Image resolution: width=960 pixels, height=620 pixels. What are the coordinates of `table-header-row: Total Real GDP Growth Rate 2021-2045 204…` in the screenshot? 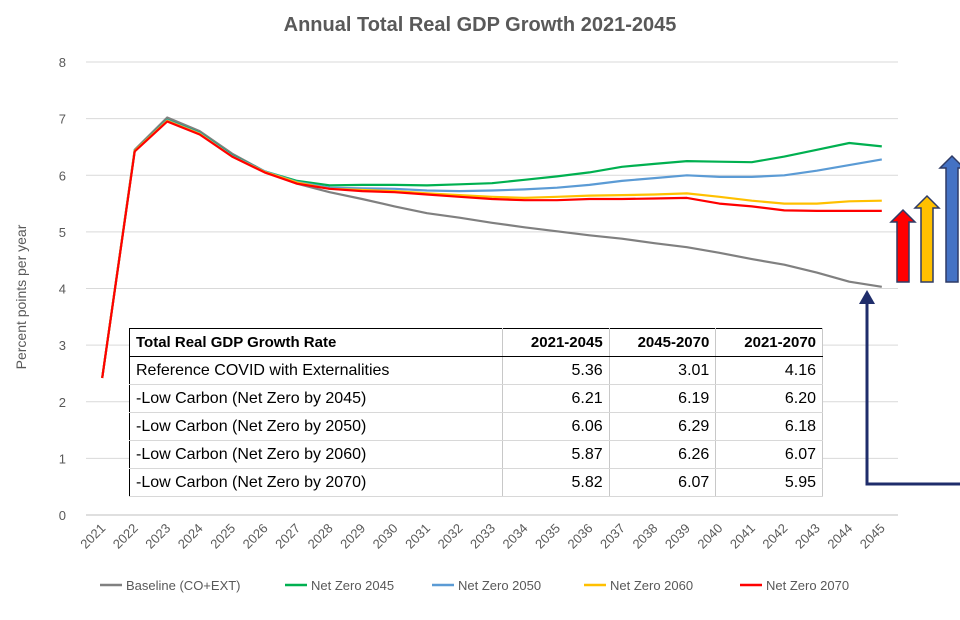 It's located at (476, 342).